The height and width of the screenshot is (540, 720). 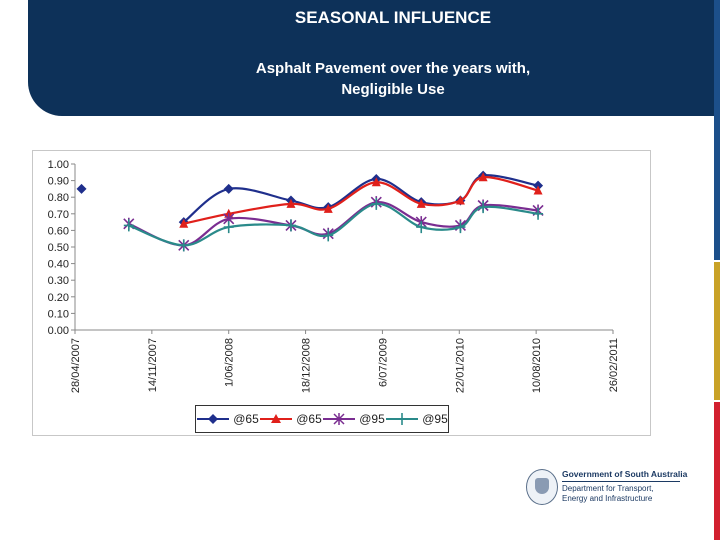 What do you see at coordinates (76, 365) in the screenshot?
I see `x-tick-label: 28/04/2007` at bounding box center [76, 365].